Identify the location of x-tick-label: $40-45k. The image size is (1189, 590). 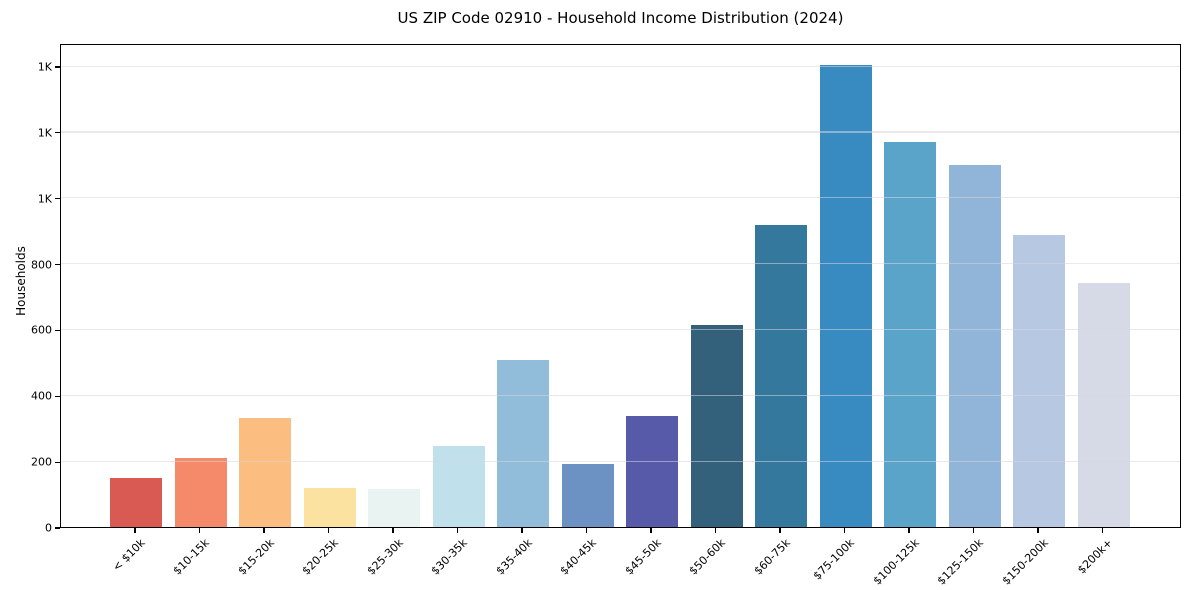
(578, 557).